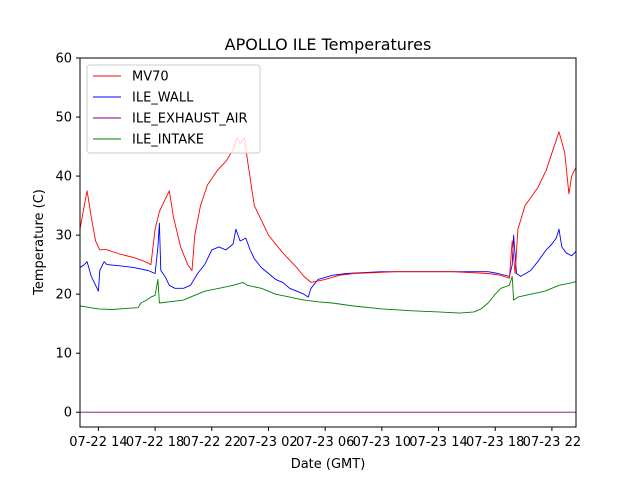 The image size is (640, 480). I want to click on y-tick-label: 50, so click(63, 118).